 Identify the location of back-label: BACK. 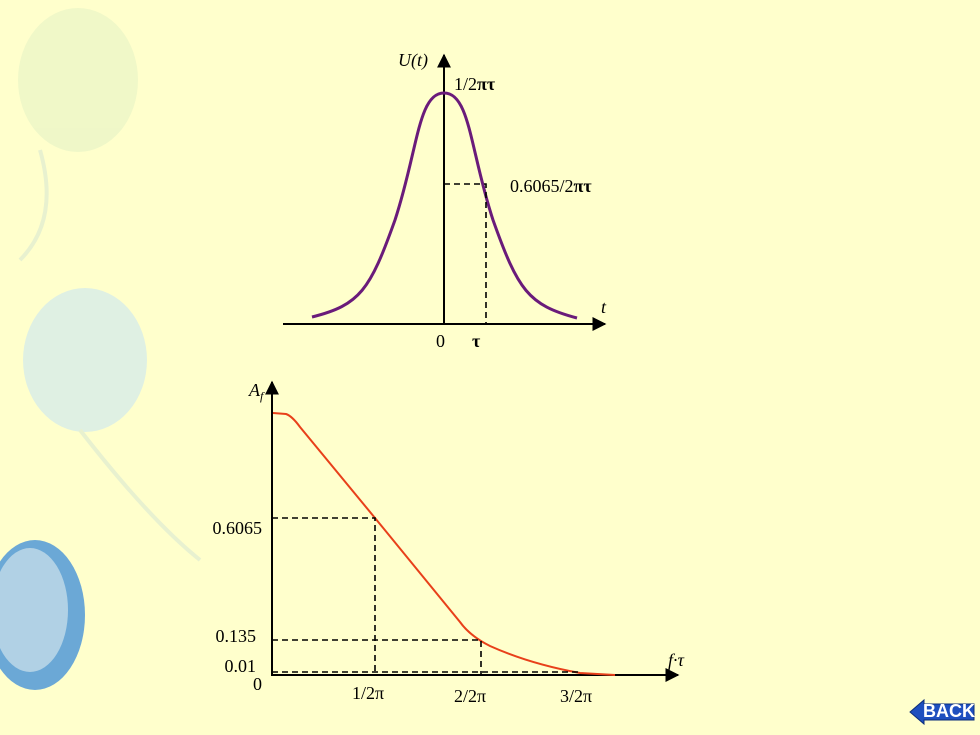
(949, 711).